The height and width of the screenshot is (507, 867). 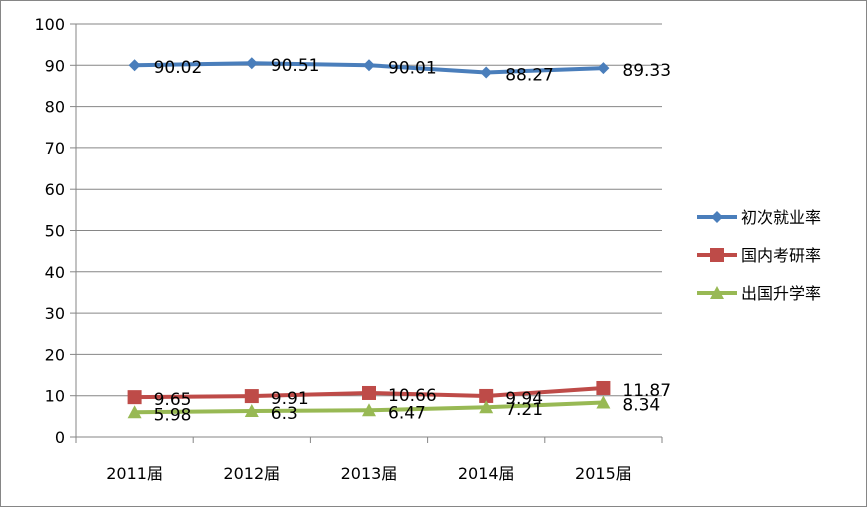 I want to click on data-label: 90.01, so click(x=412, y=68).